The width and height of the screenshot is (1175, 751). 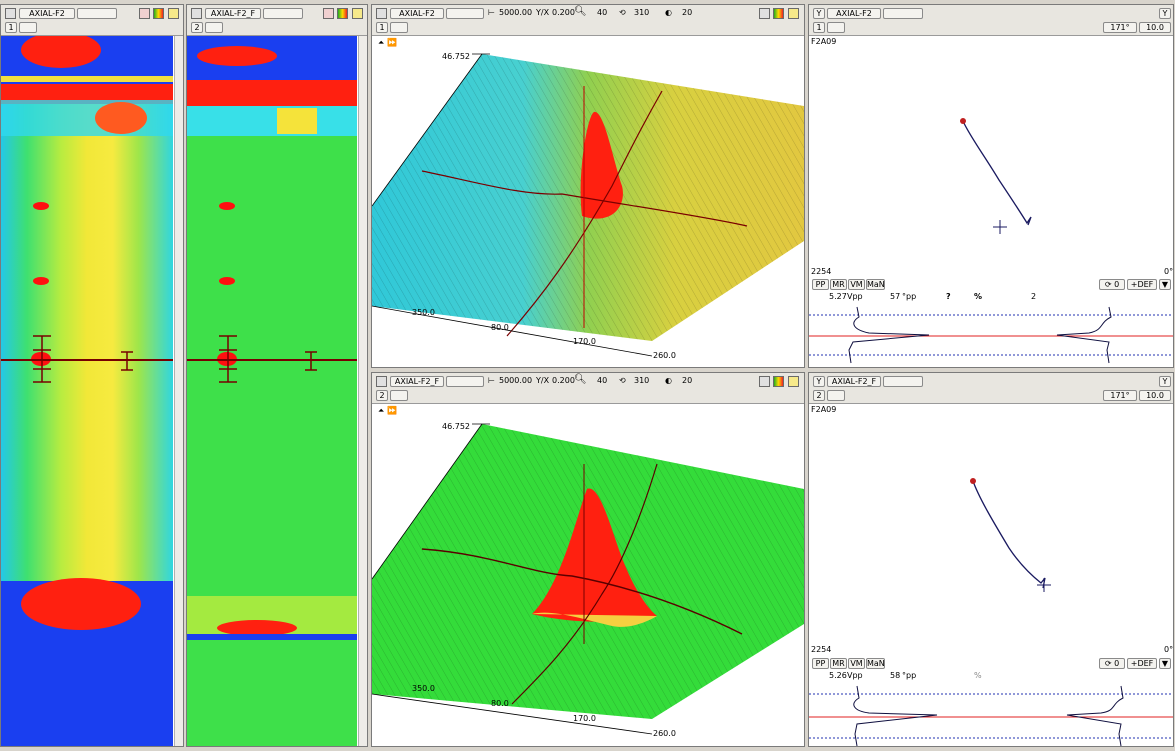 I want to click on lissa-top-n: 2, so click(x=1034, y=296).